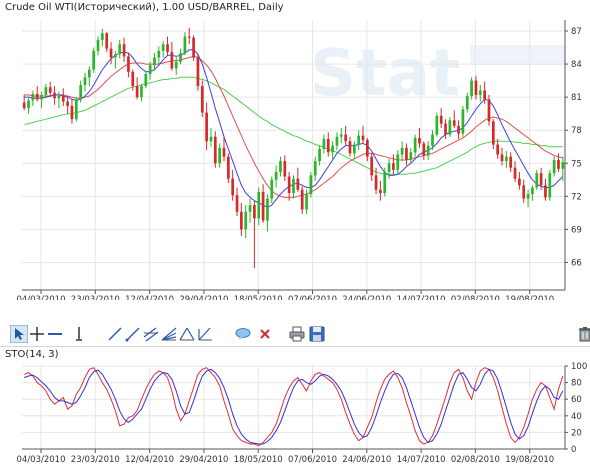  I want to click on trash-button, so click(583, 334).